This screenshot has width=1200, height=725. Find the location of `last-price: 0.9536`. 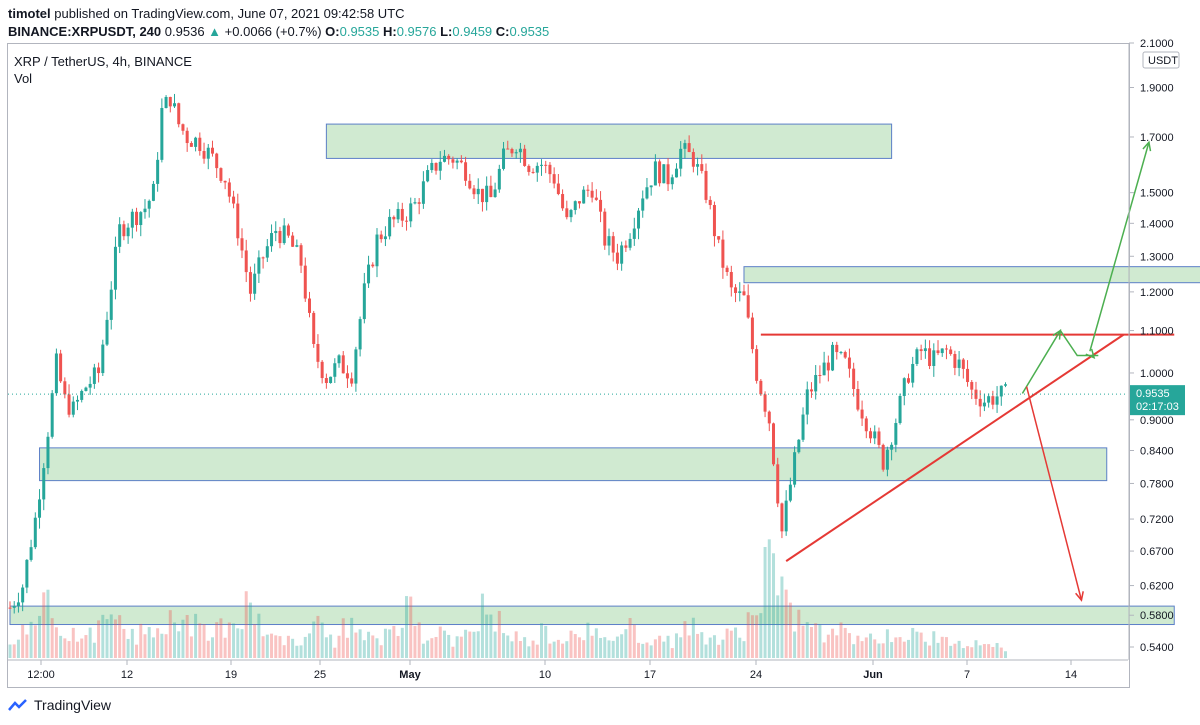

last-price: 0.9536 is located at coordinates (184, 31).